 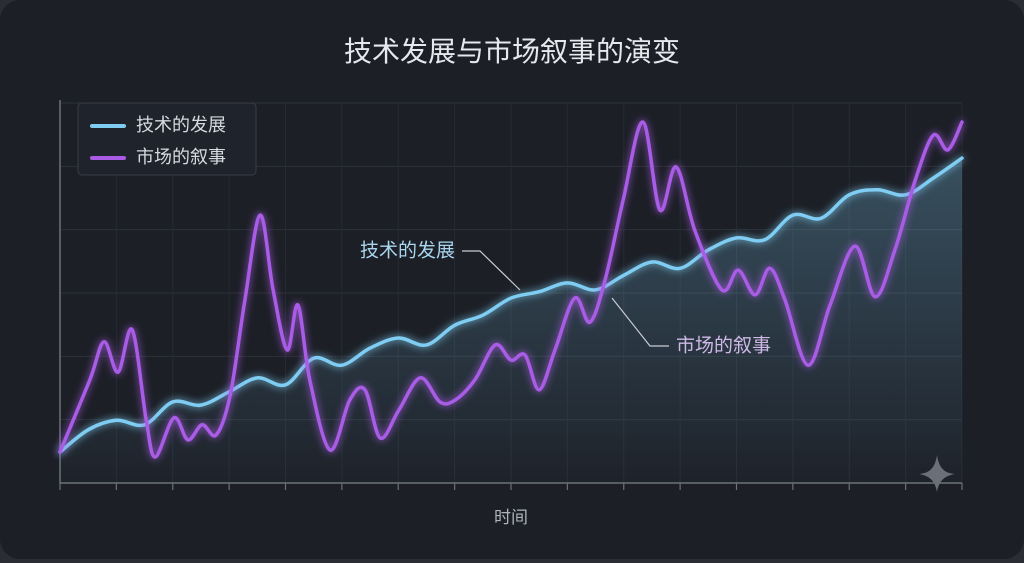 What do you see at coordinates (937, 473) in the screenshot?
I see `sparkle-icon` at bounding box center [937, 473].